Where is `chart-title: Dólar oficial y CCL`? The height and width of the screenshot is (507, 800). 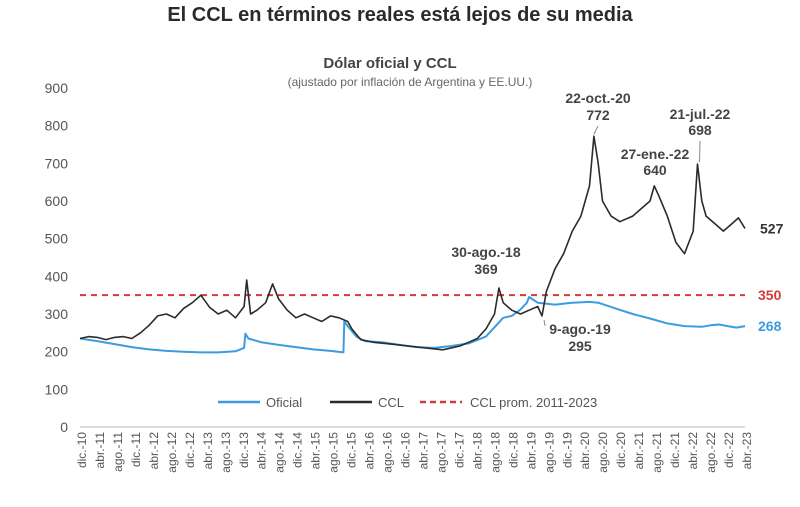 chart-title: Dólar oficial y CCL is located at coordinates (389, 63).